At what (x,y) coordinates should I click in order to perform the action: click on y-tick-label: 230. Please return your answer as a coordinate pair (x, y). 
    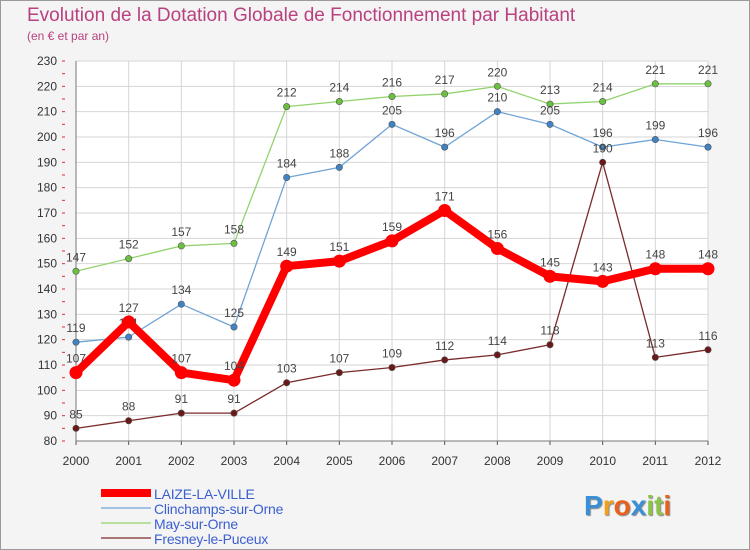
    Looking at the image, I should click on (47, 61).